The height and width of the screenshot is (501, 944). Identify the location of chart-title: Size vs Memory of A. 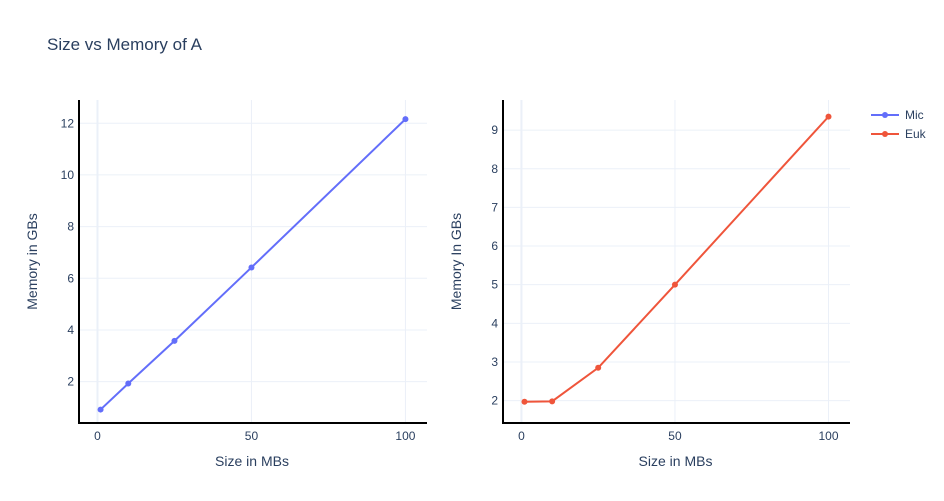
(125, 44).